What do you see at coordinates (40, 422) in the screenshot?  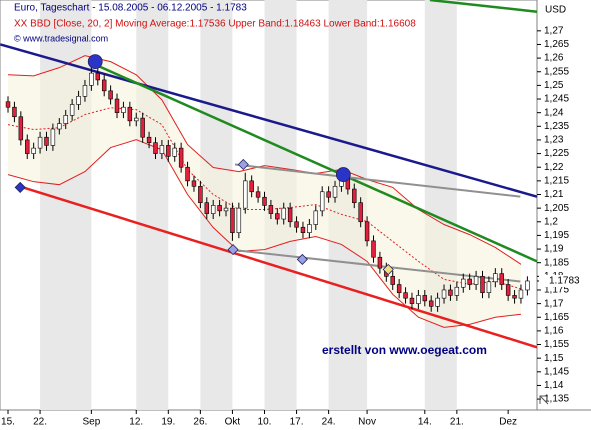 I see `x-tick-label: 22.` at bounding box center [40, 422].